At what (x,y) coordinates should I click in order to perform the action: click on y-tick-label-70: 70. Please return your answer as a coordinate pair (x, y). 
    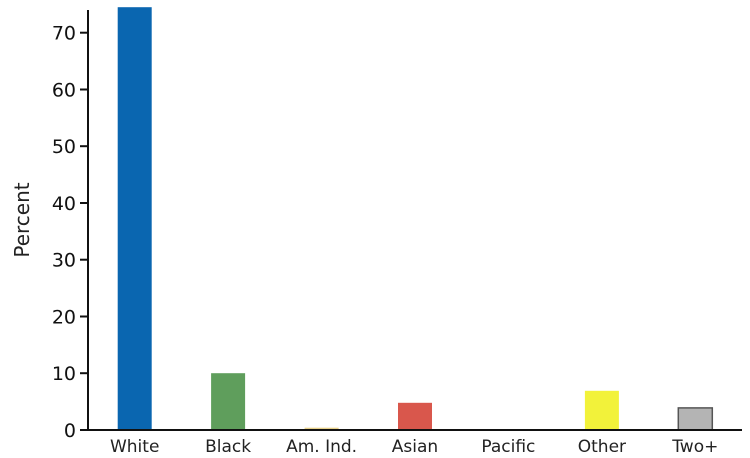
    Looking at the image, I should click on (64, 34).